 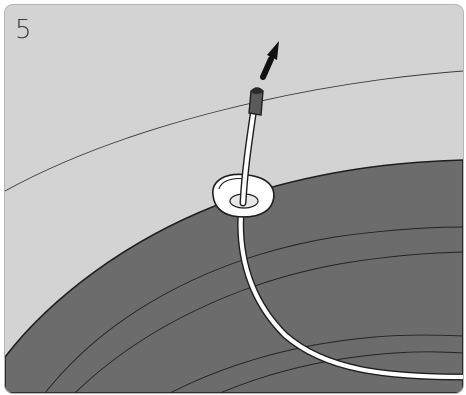 What do you see at coordinates (23, 30) in the screenshot?
I see `step-number: 5` at bounding box center [23, 30].